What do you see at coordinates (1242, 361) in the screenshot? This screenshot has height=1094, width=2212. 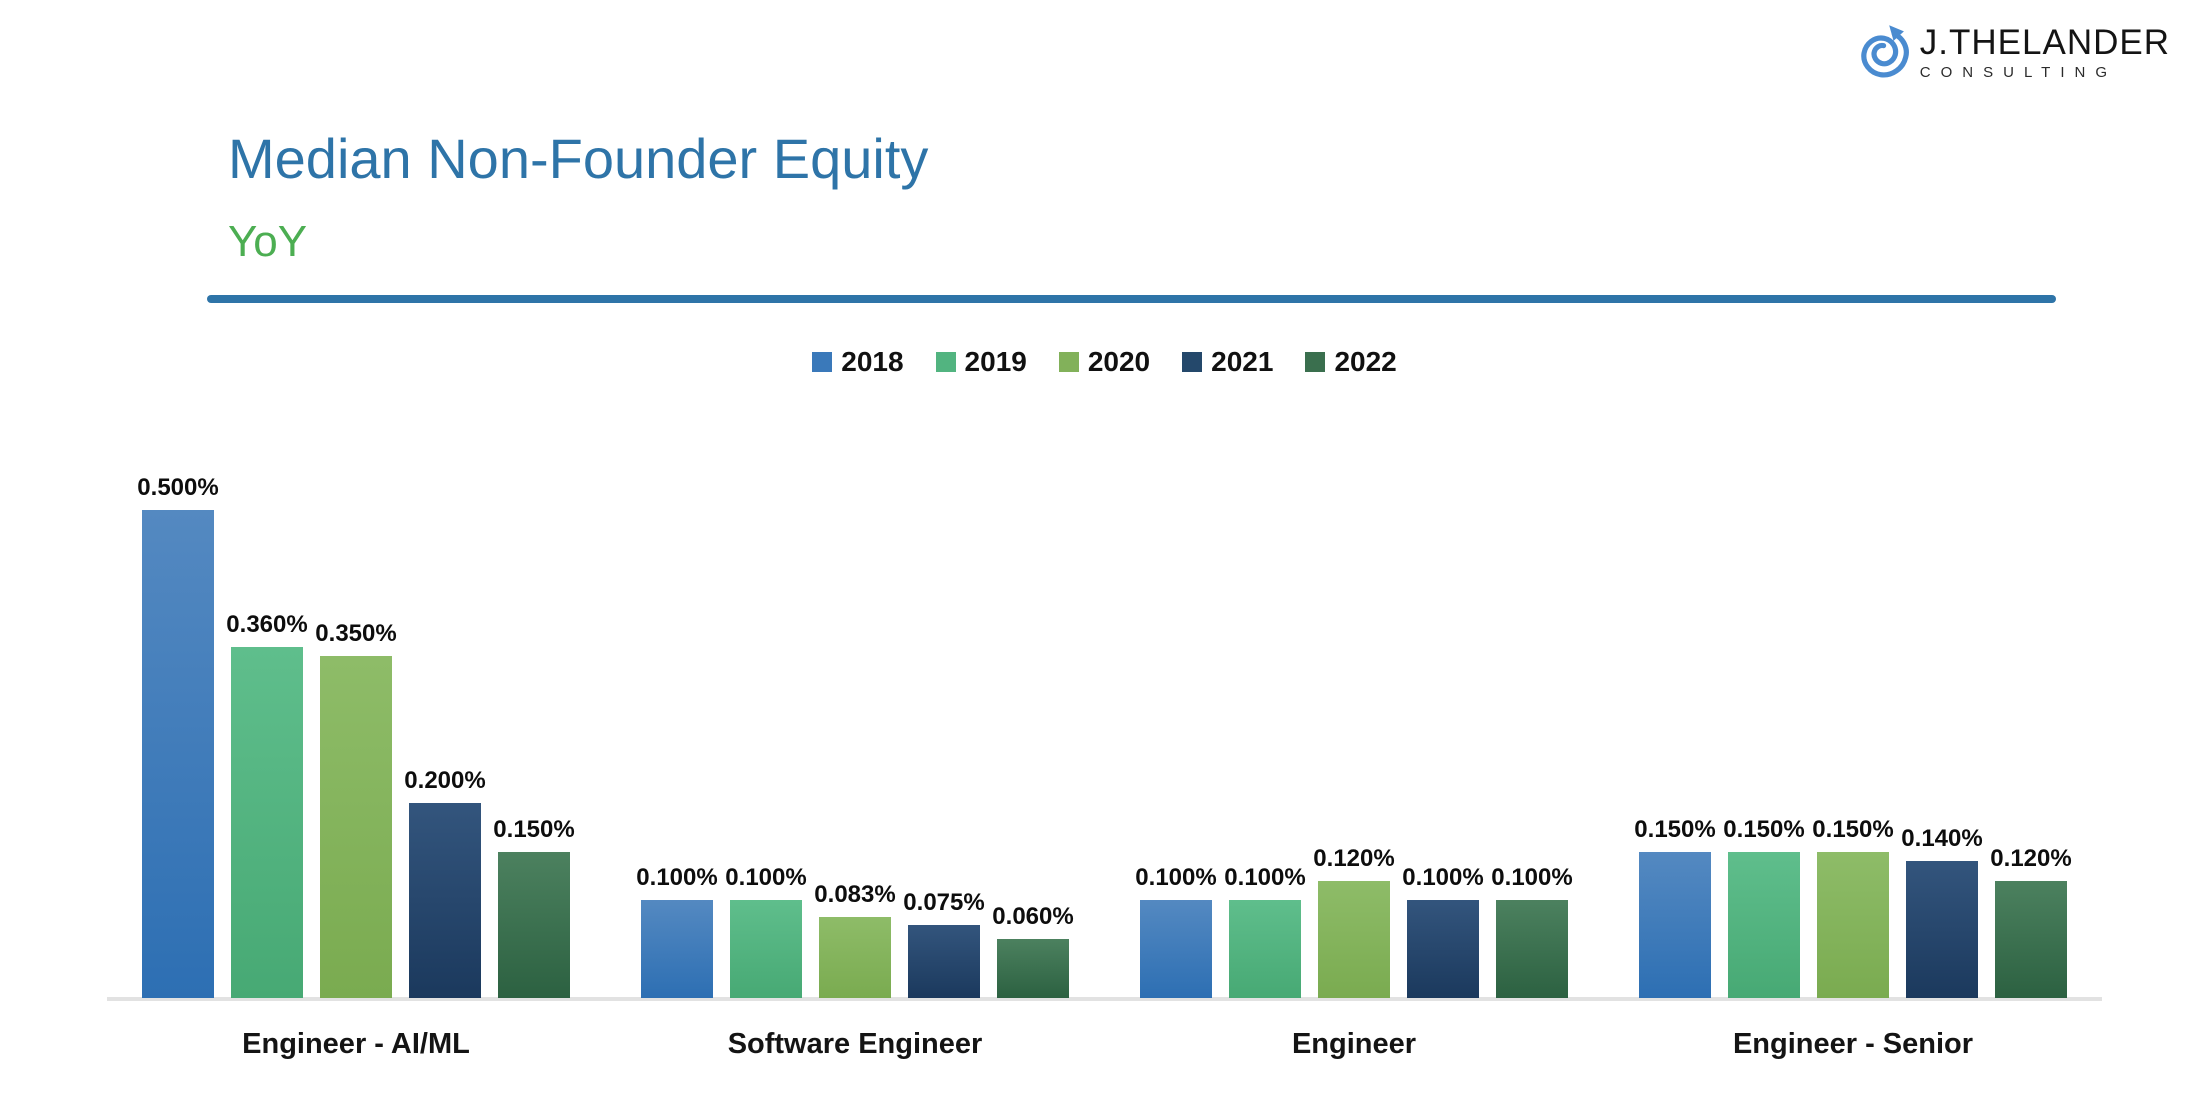 I see `legend-label: 2021` at bounding box center [1242, 361].